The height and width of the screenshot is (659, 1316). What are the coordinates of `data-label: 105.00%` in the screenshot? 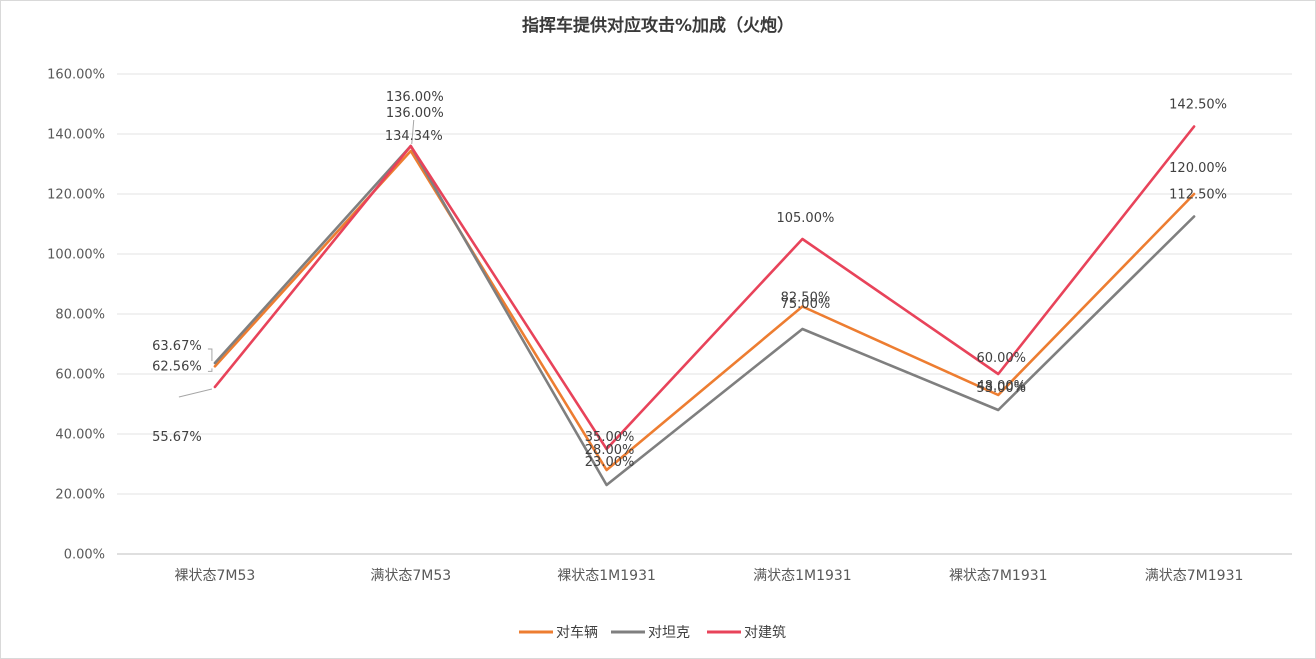 It's located at (805, 218).